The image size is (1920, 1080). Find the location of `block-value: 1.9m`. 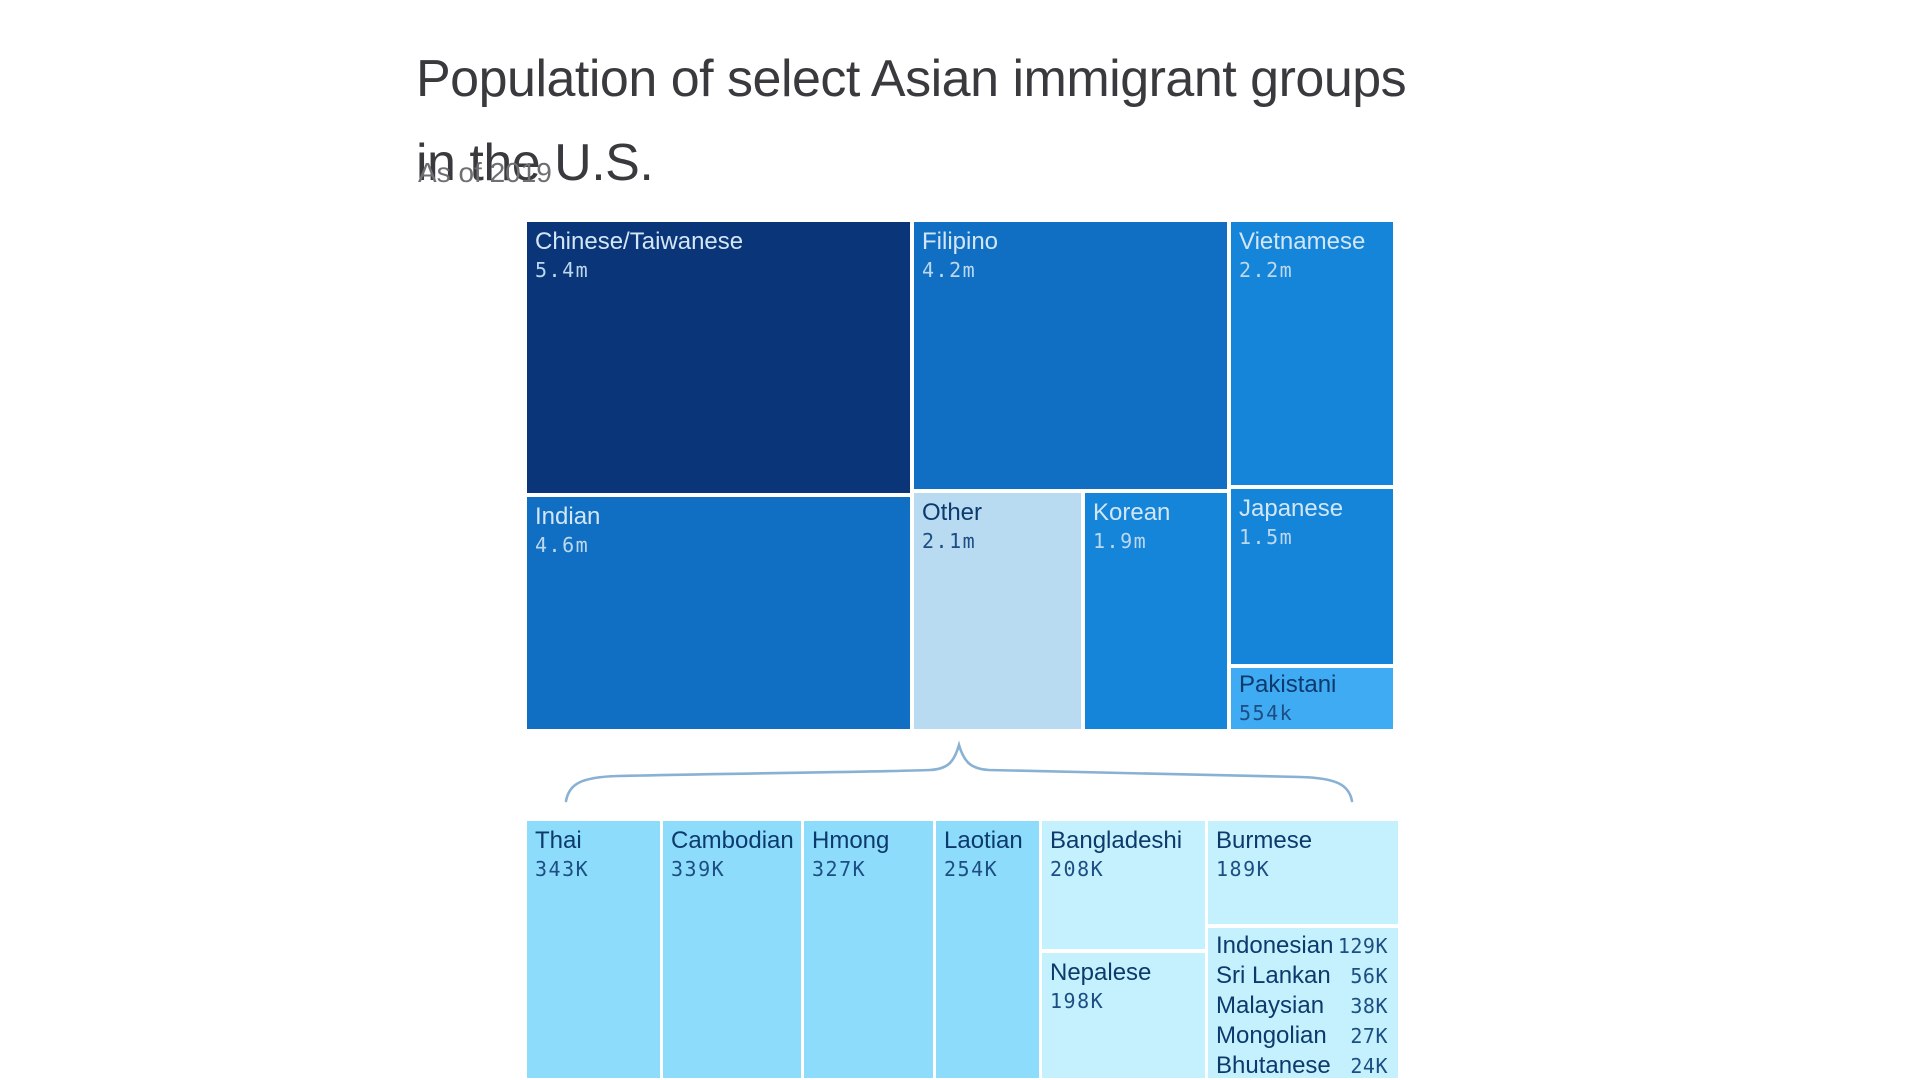

block-value: 1.9m is located at coordinates (1120, 541).